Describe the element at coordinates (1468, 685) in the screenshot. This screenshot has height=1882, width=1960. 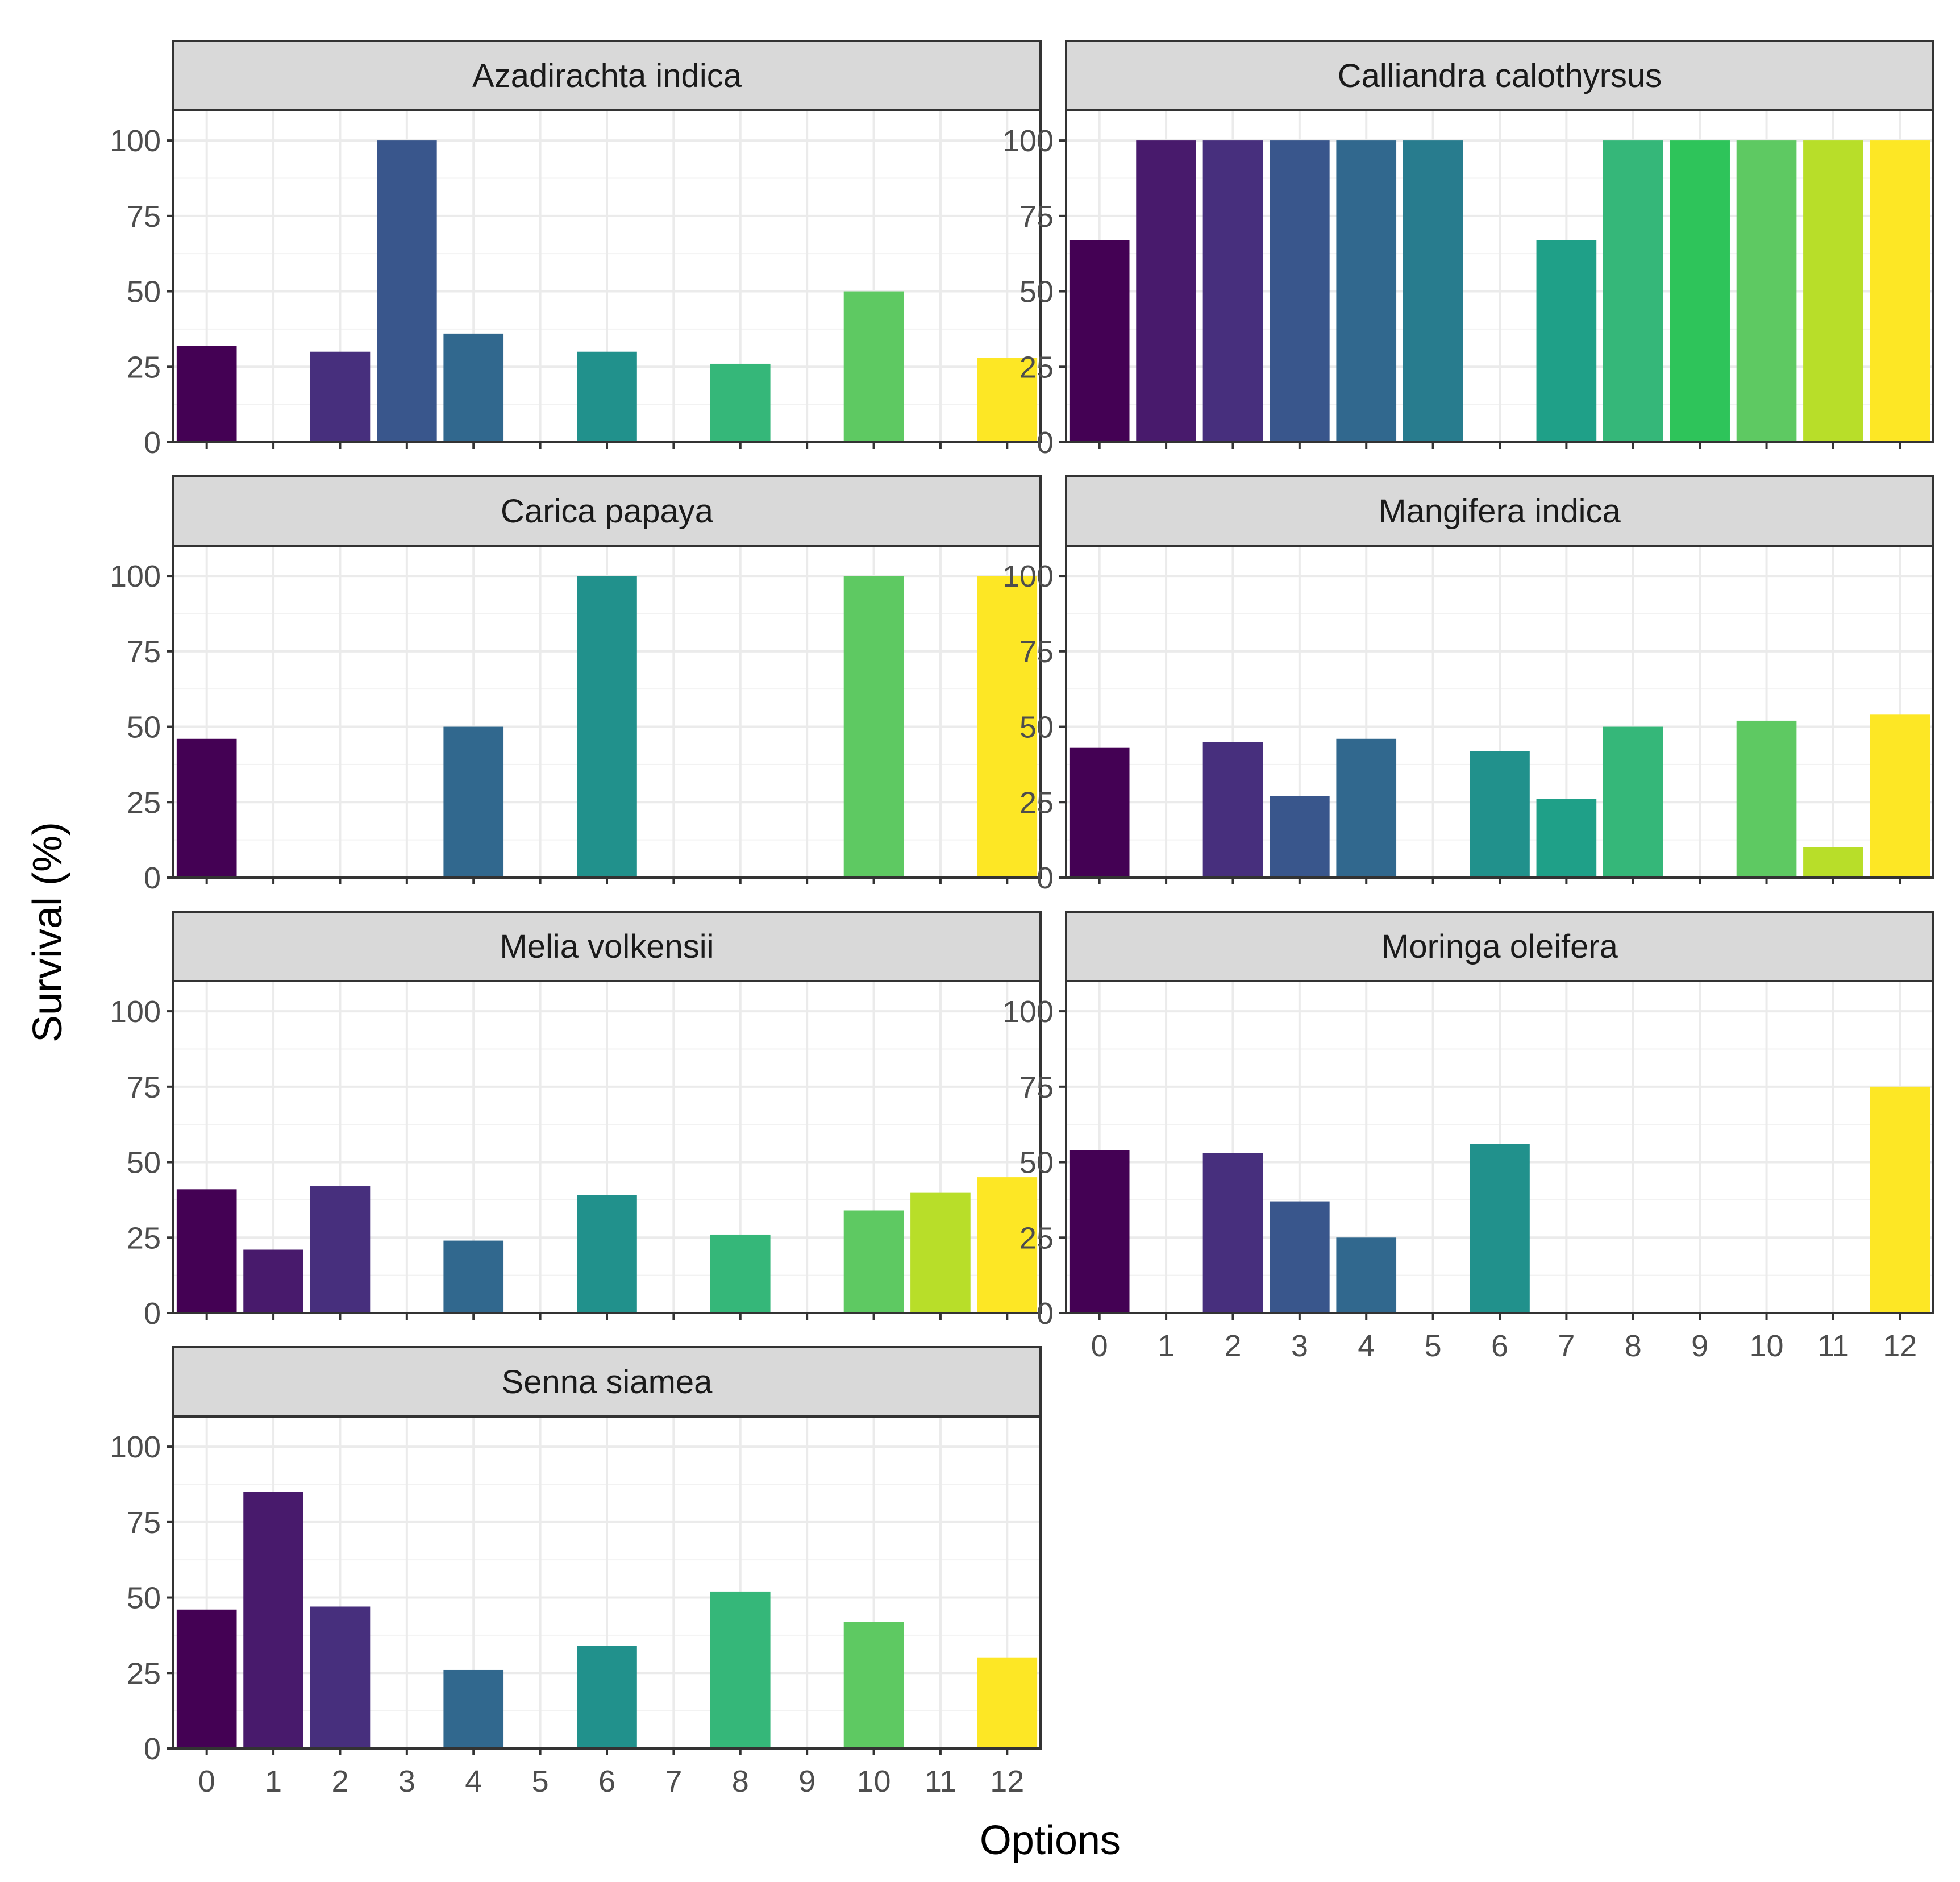
I see `facet-panel: Mangifera indica 0 25 50 75 100` at that location.